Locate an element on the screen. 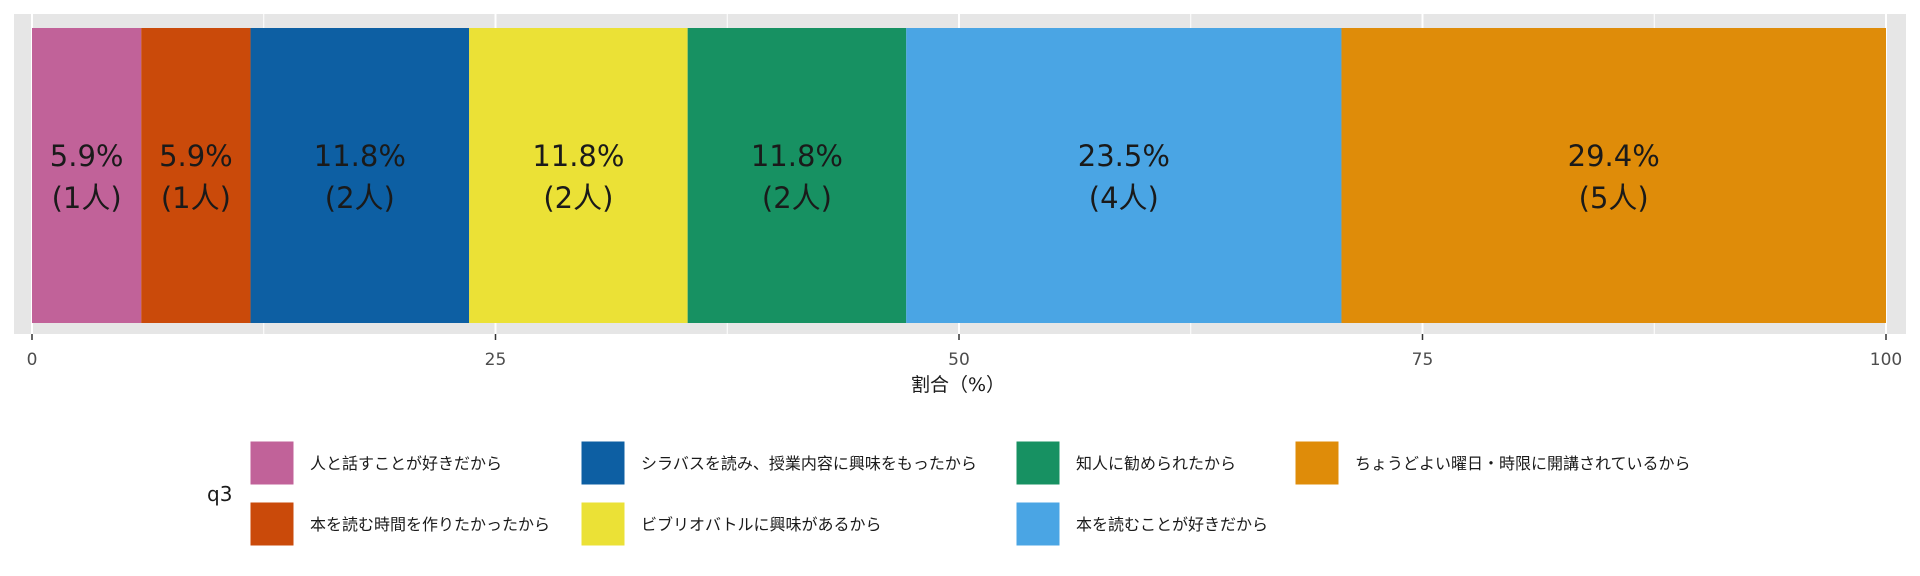  segment-count-label: (5人) is located at coordinates (1614, 198).